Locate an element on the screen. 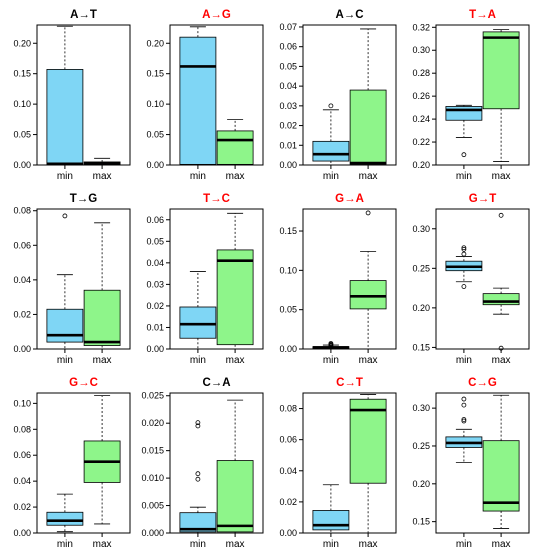 The width and height of the screenshot is (536, 550). panel-9: C→A 0.000 0.005 0.010 0.015 0.020 0.025 min max is located at coordinates (202, 463).